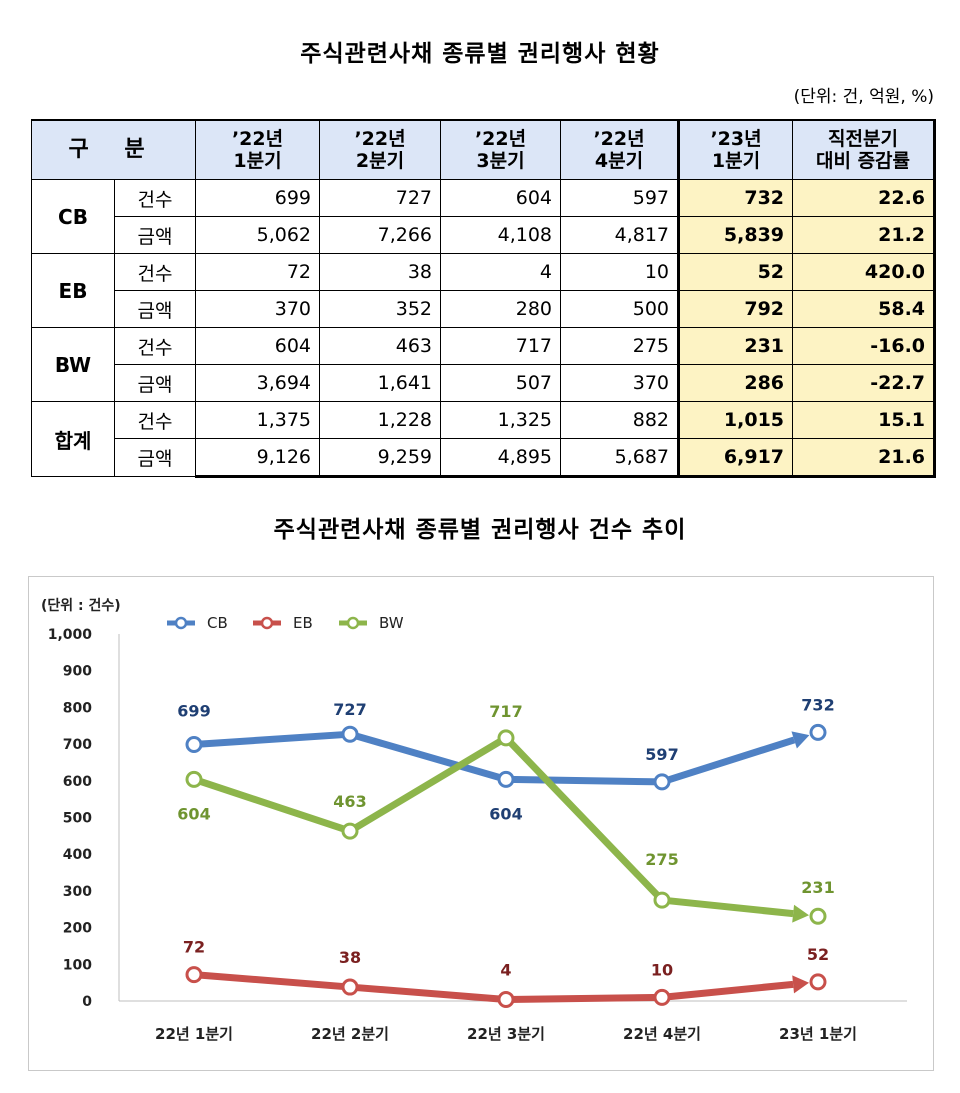 The width and height of the screenshot is (960, 1093). I want to click on data-label-bw: 231, so click(817, 887).